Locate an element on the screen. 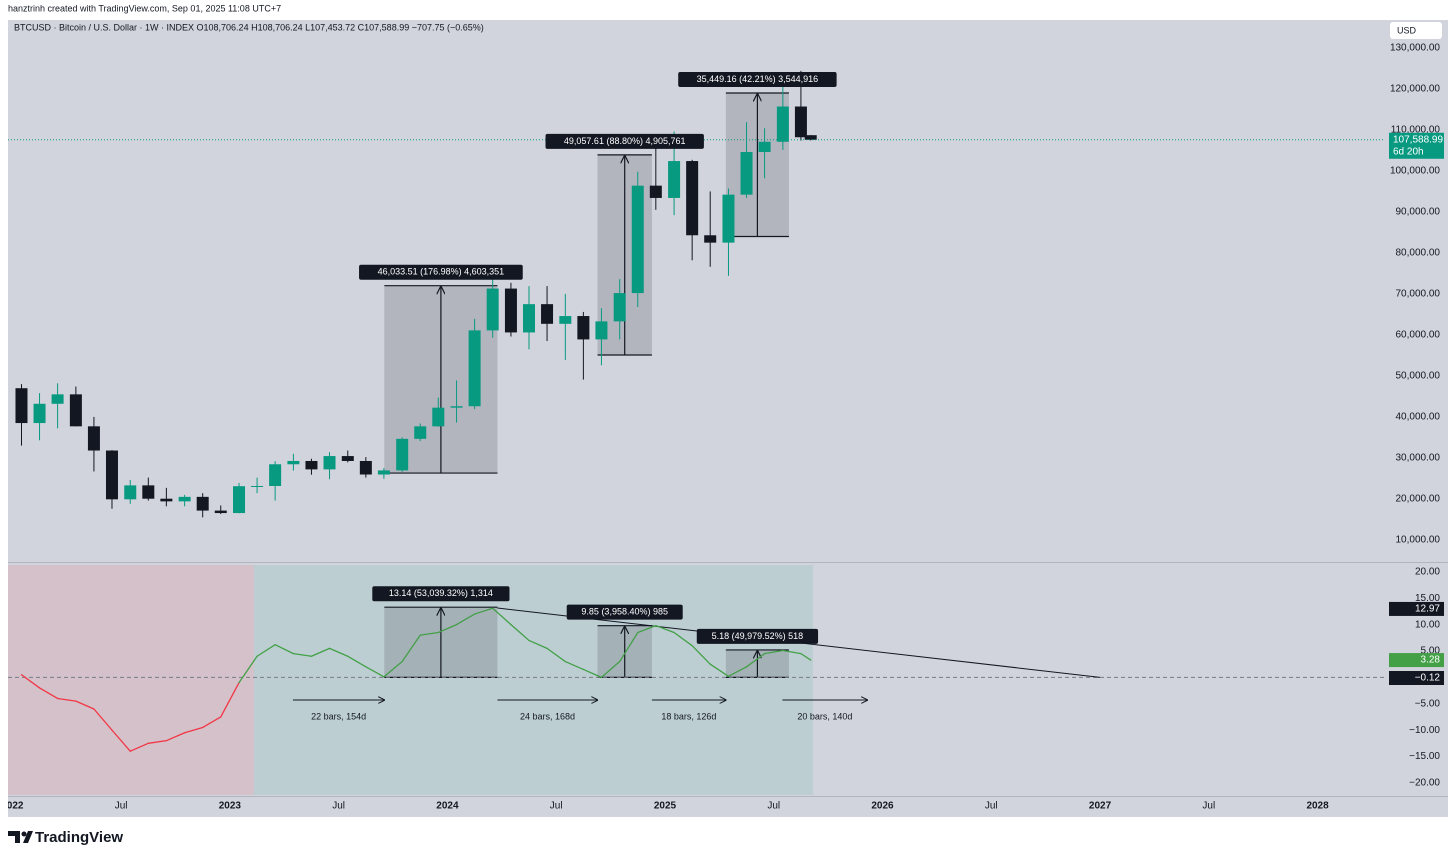  y-tick-label: 50,000.00 is located at coordinates (1418, 376).